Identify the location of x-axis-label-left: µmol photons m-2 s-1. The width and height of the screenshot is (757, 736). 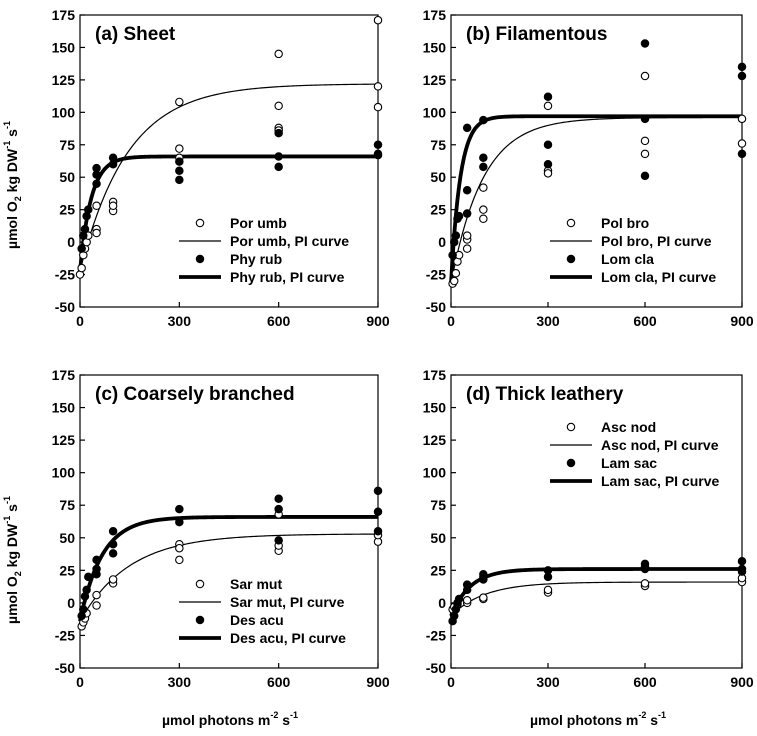
(230, 719).